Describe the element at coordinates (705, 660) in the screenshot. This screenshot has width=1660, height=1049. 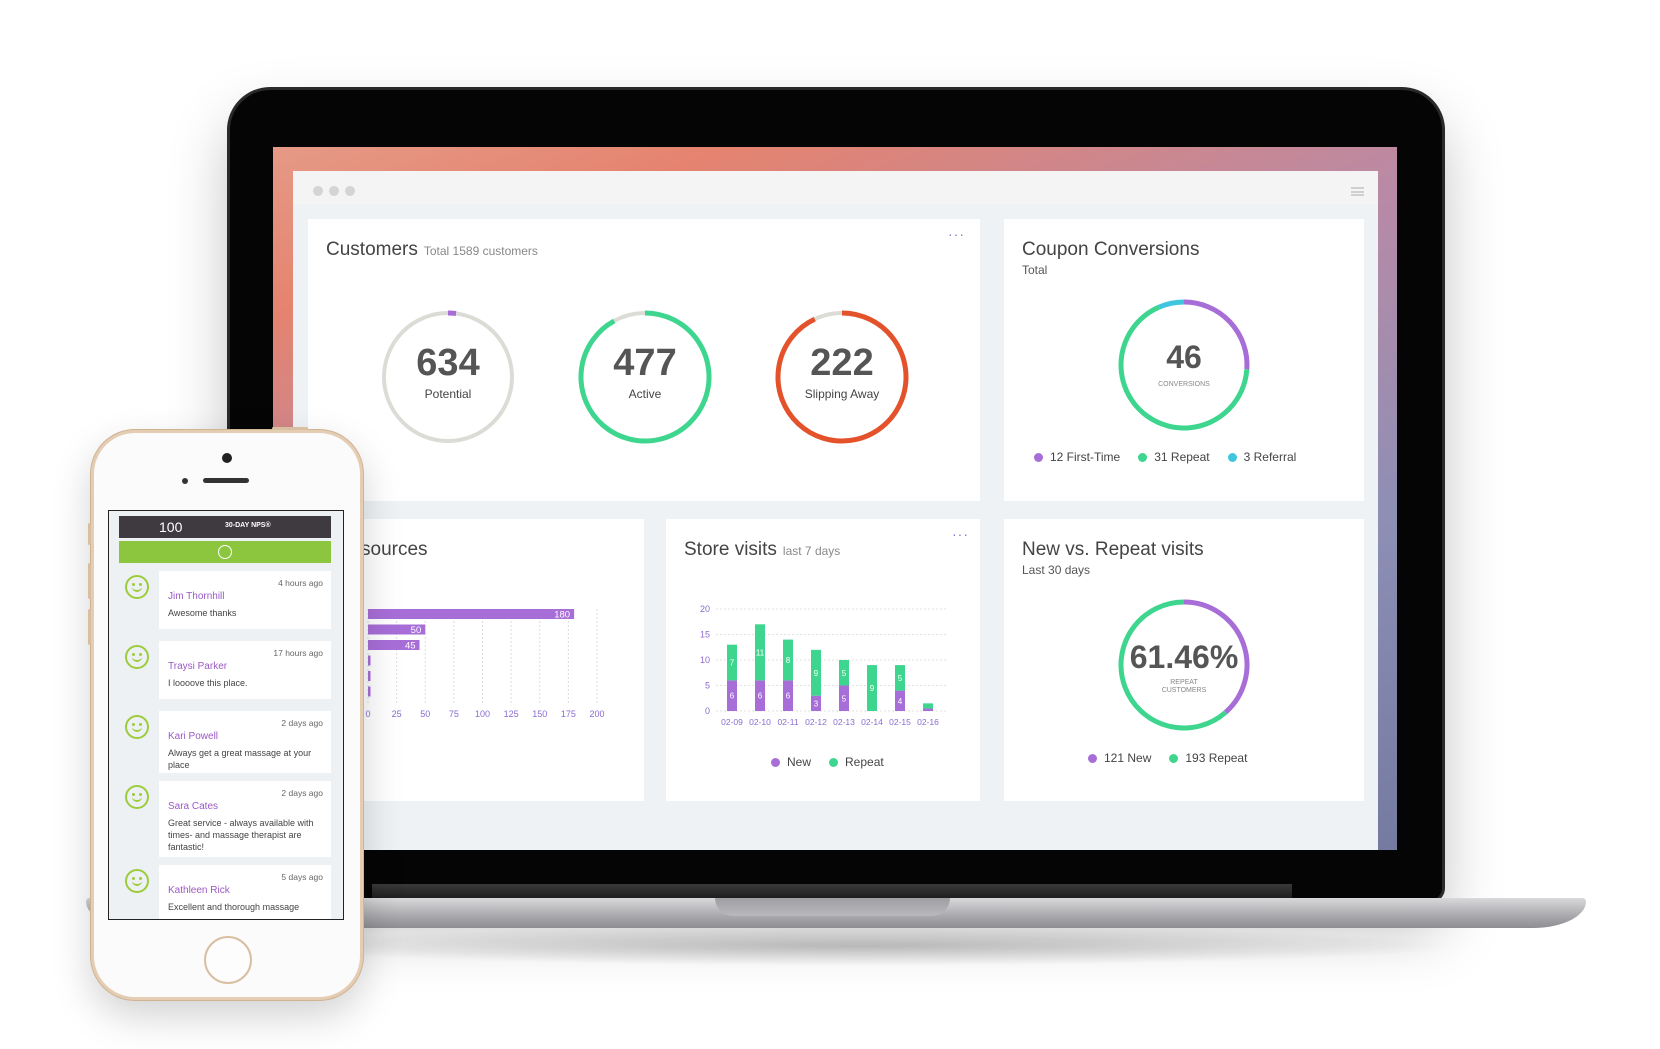
I see `y-tick-label: 10` at that location.